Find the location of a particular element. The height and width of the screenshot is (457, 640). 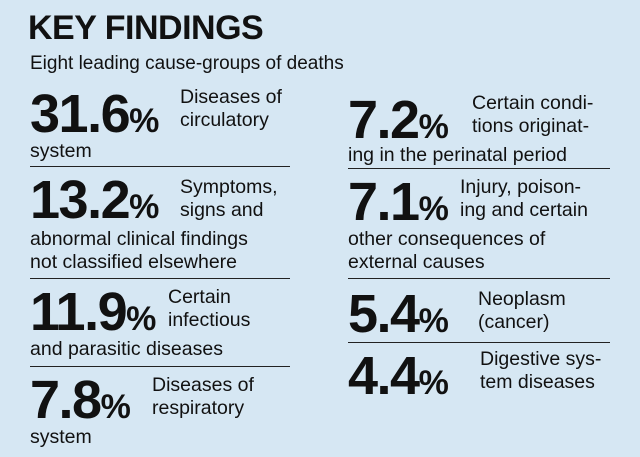

finding-label: Certain condi- tions originat- is located at coordinates (533, 114).